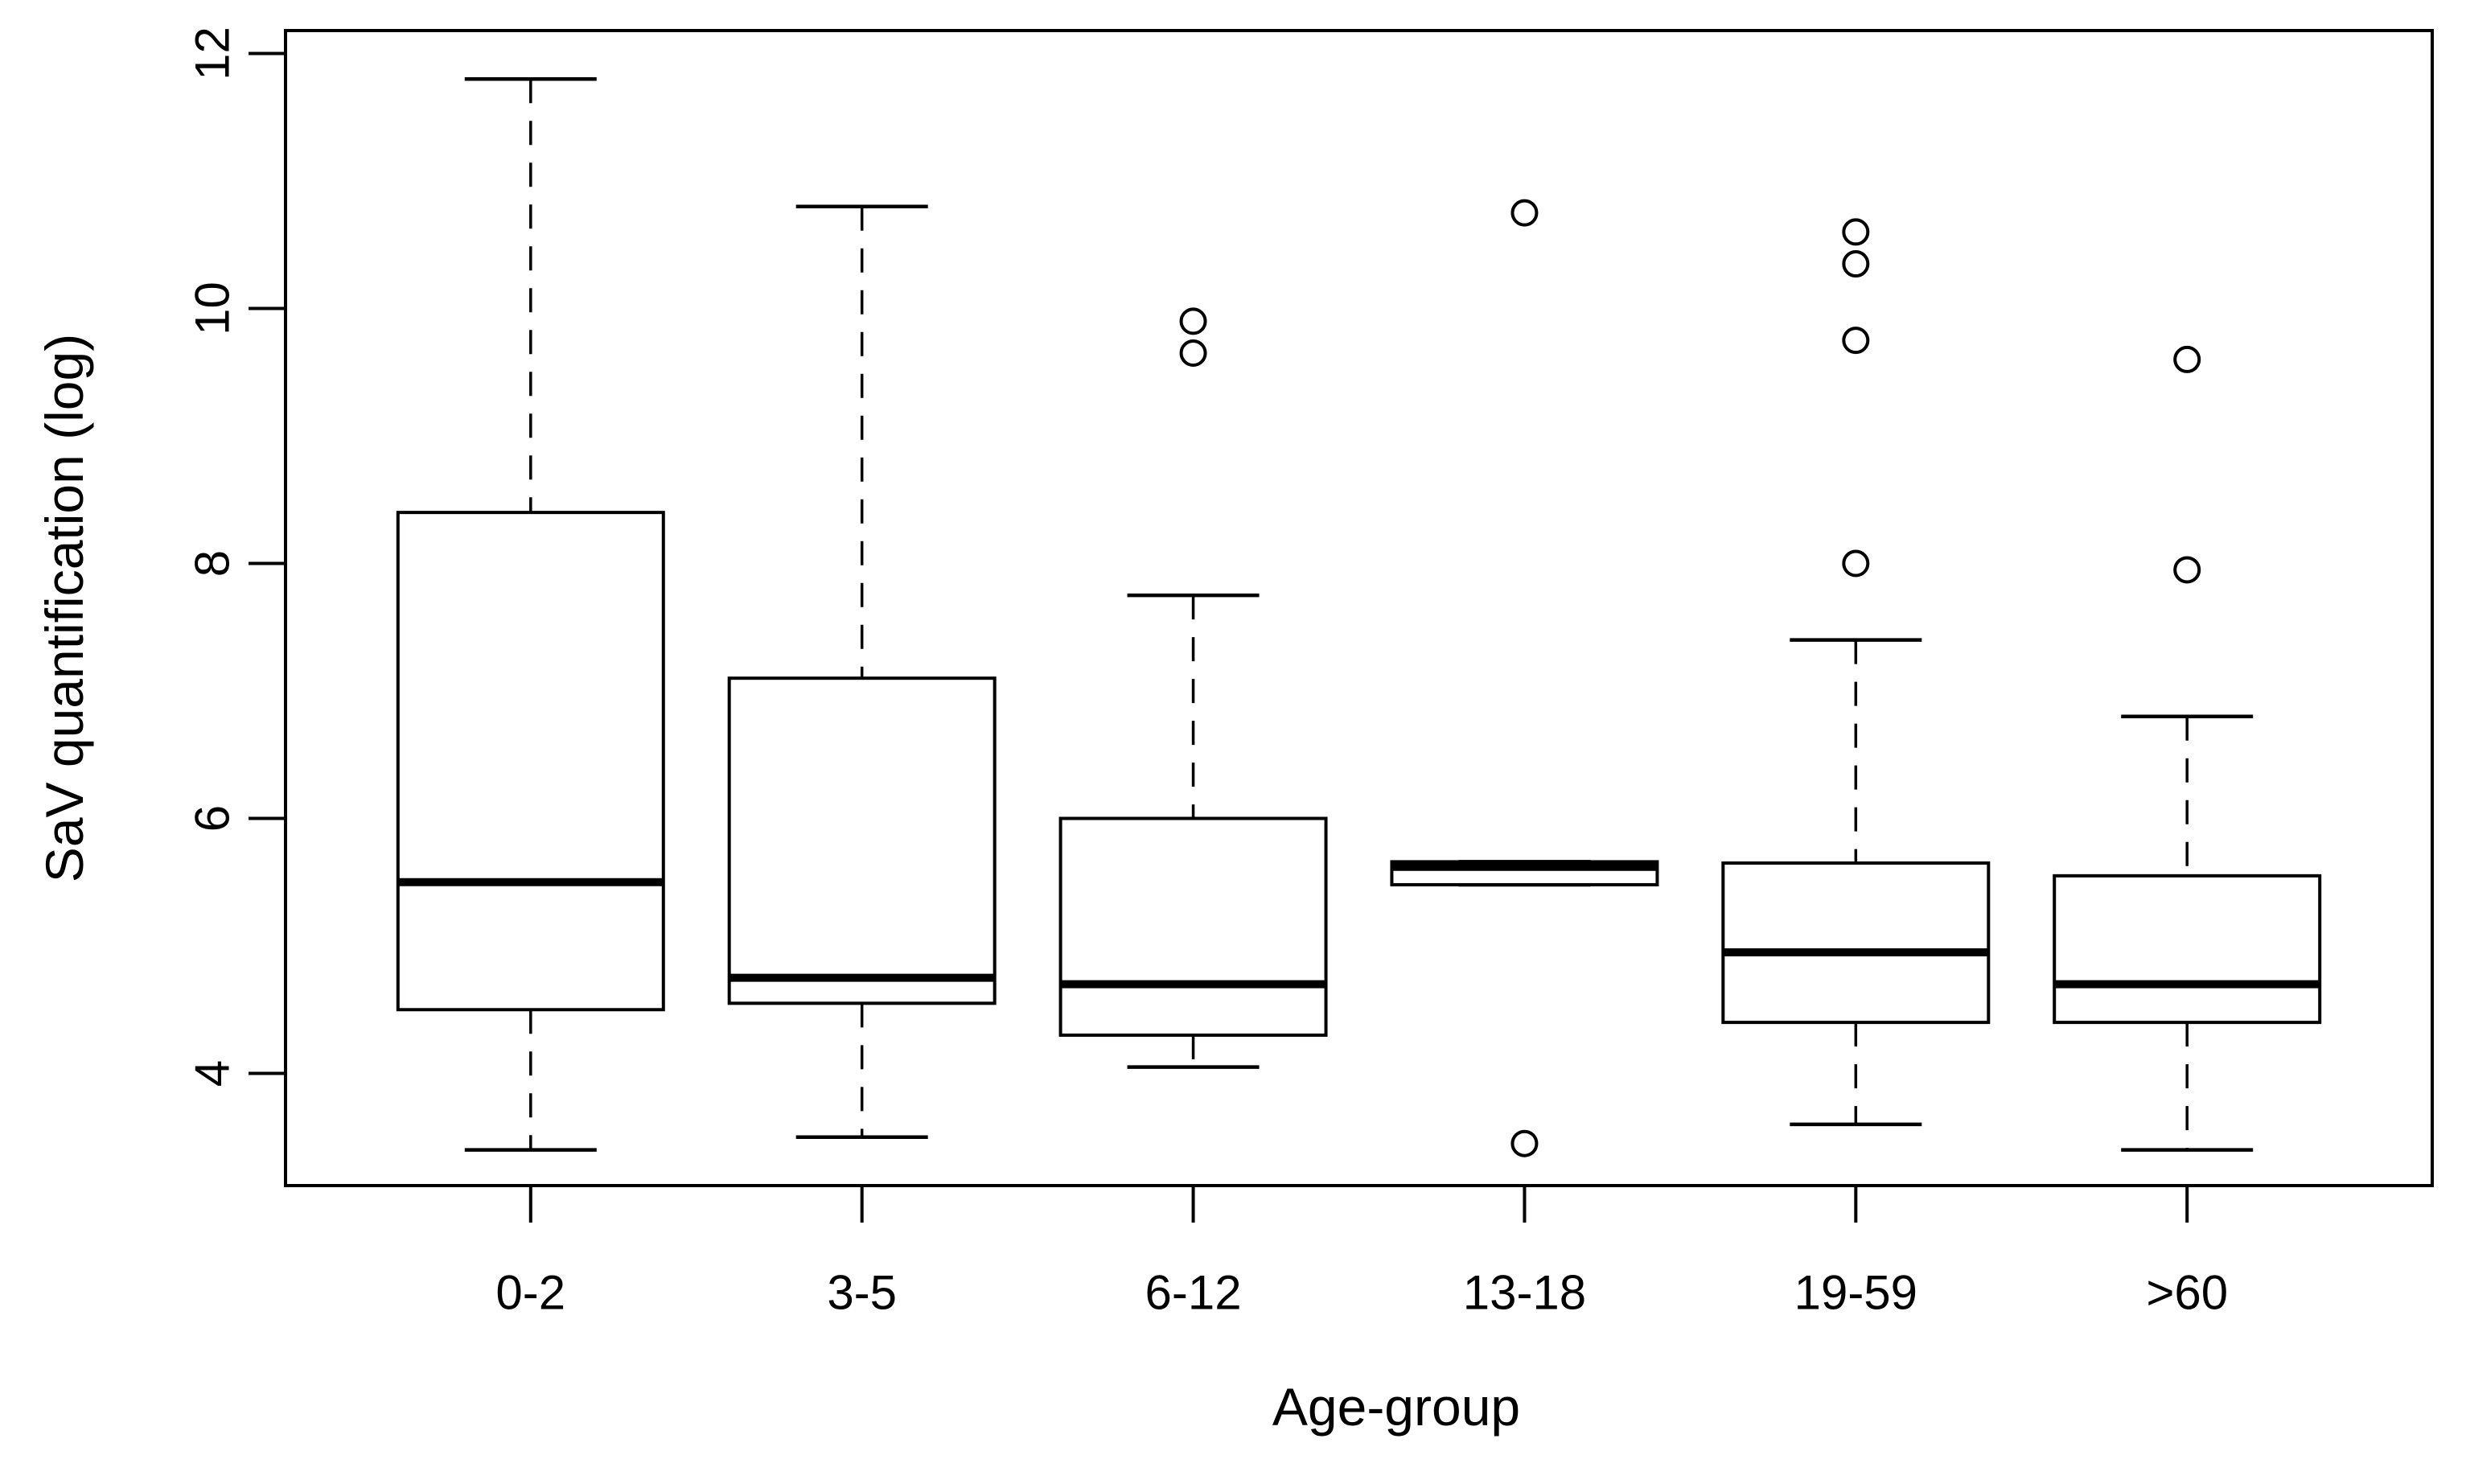  Describe the element at coordinates (862, 1293) in the screenshot. I see `x-tick-label: 3-5` at that location.